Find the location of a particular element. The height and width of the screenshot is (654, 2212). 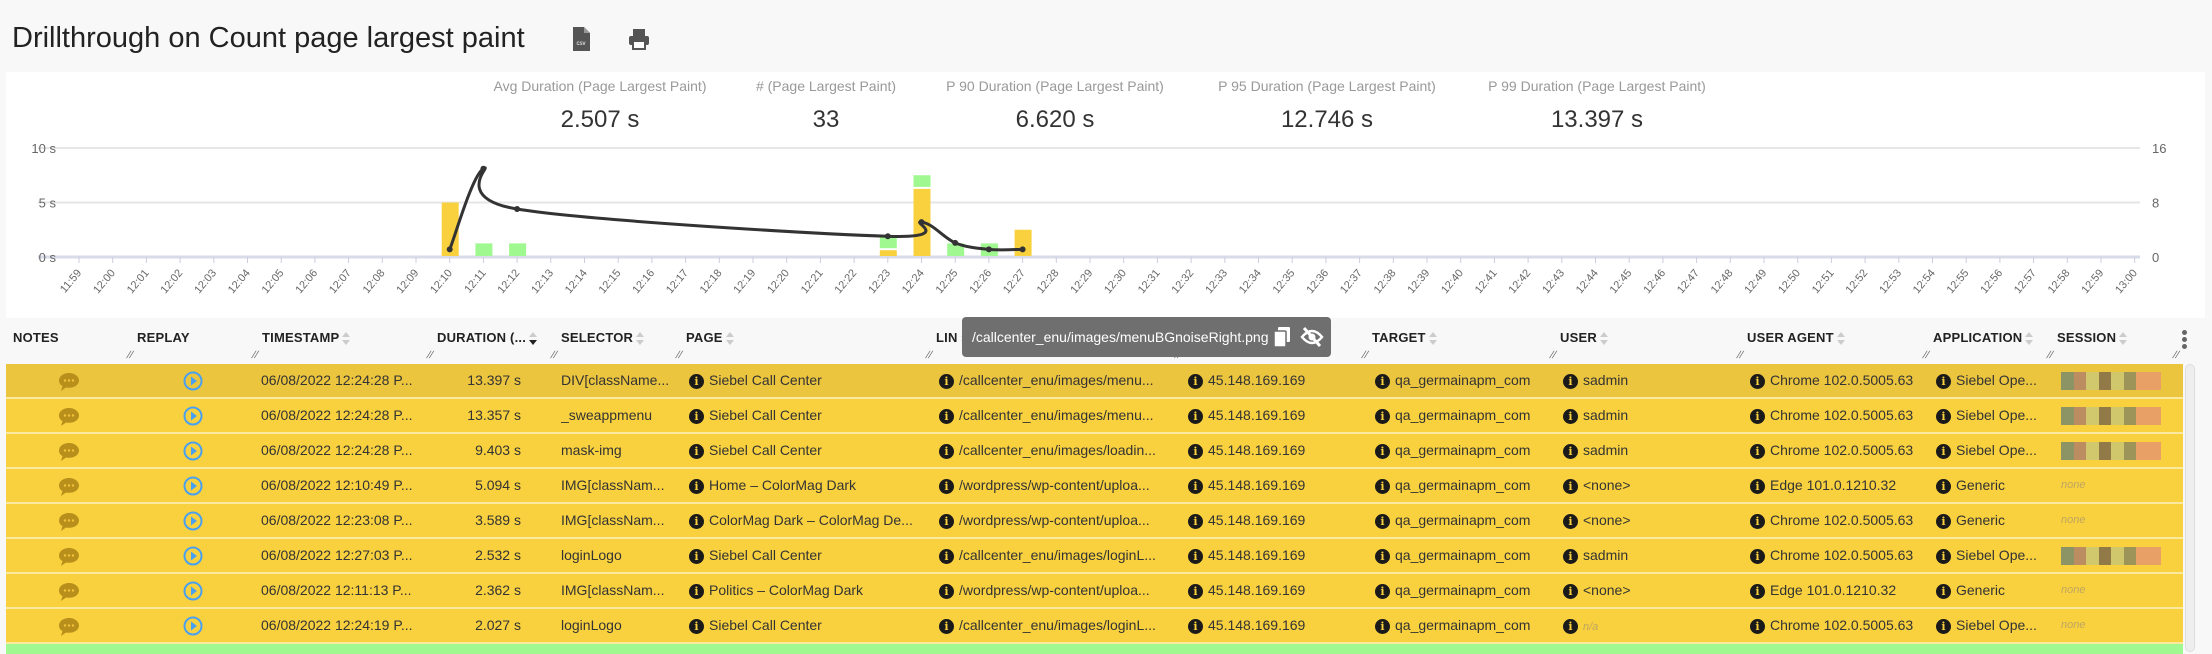

column-header: SELECTOR is located at coordinates (603, 338).